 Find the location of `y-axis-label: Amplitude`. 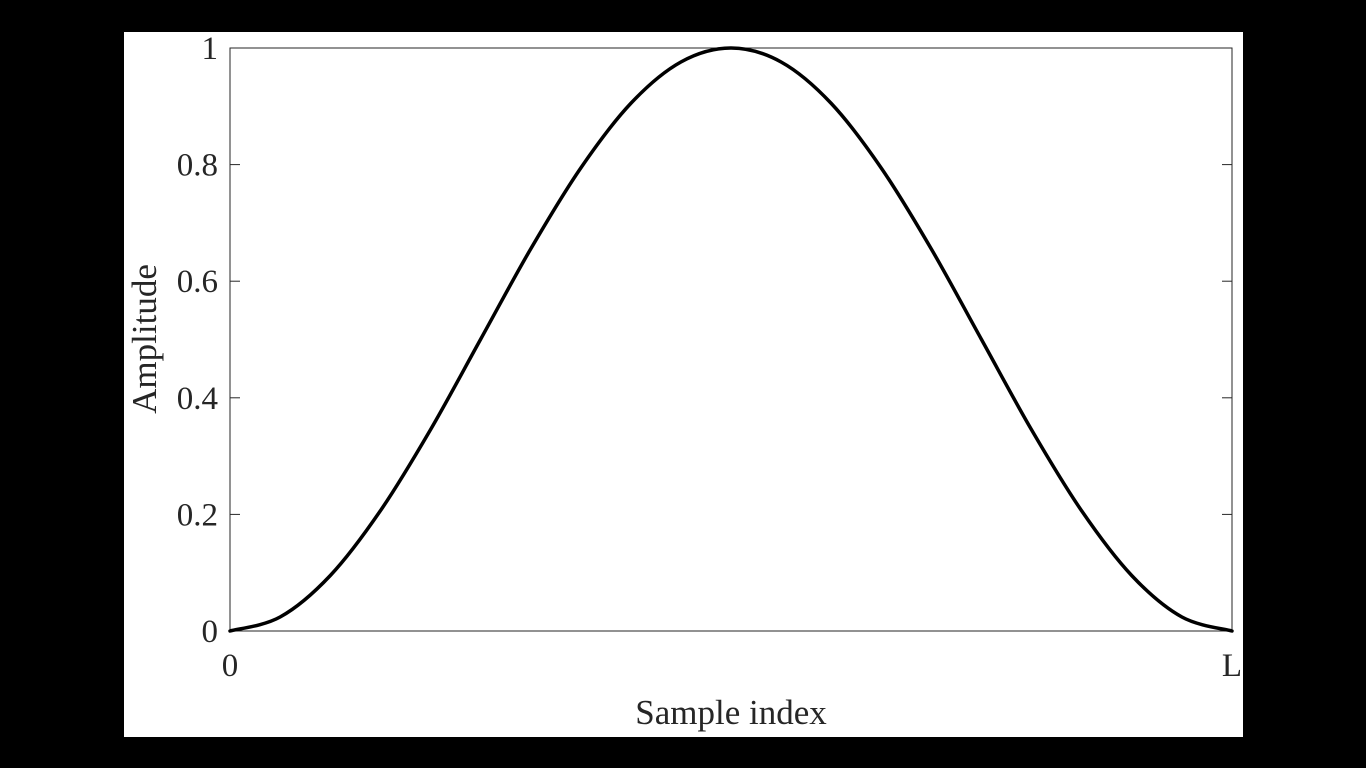

y-axis-label: Amplitude is located at coordinates (144, 339).